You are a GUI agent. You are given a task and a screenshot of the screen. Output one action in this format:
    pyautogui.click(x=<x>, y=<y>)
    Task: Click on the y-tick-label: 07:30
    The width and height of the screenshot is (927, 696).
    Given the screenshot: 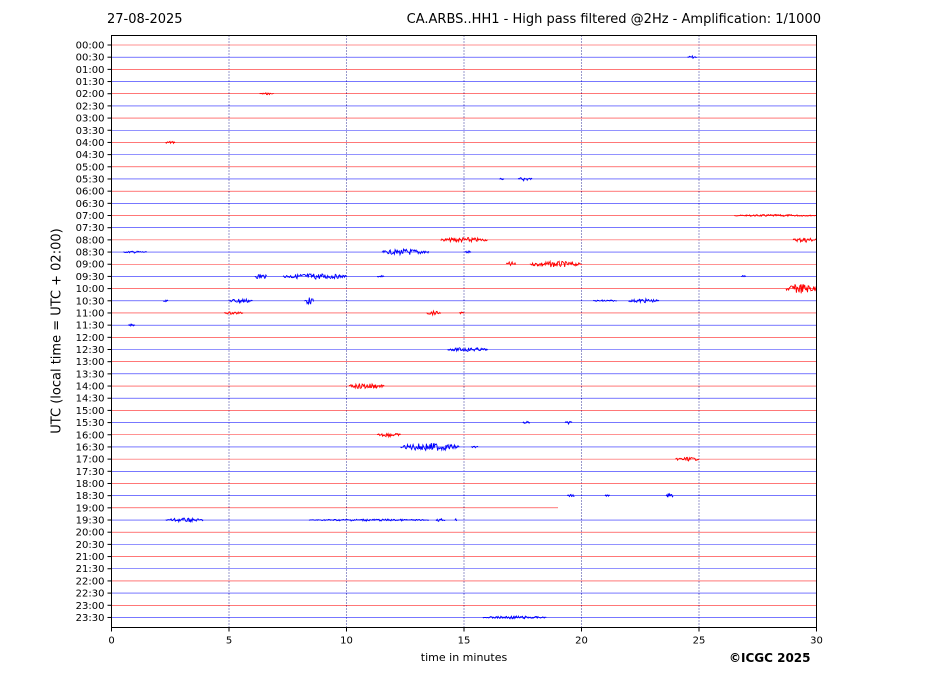 What is the action you would take?
    pyautogui.click(x=90, y=228)
    